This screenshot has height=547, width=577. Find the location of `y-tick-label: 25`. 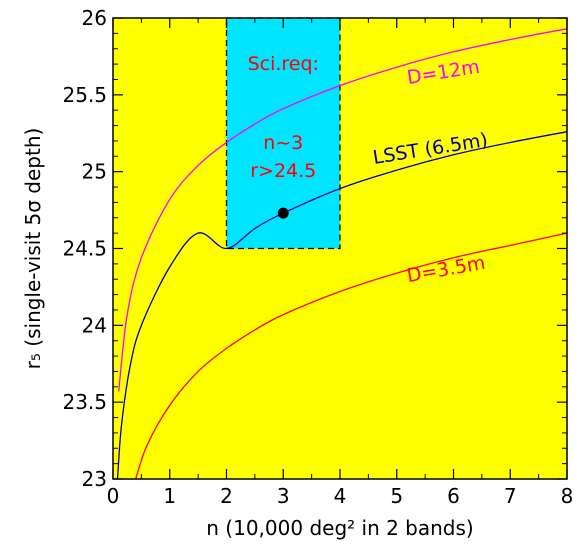

y-tick-label: 25 is located at coordinates (94, 172).